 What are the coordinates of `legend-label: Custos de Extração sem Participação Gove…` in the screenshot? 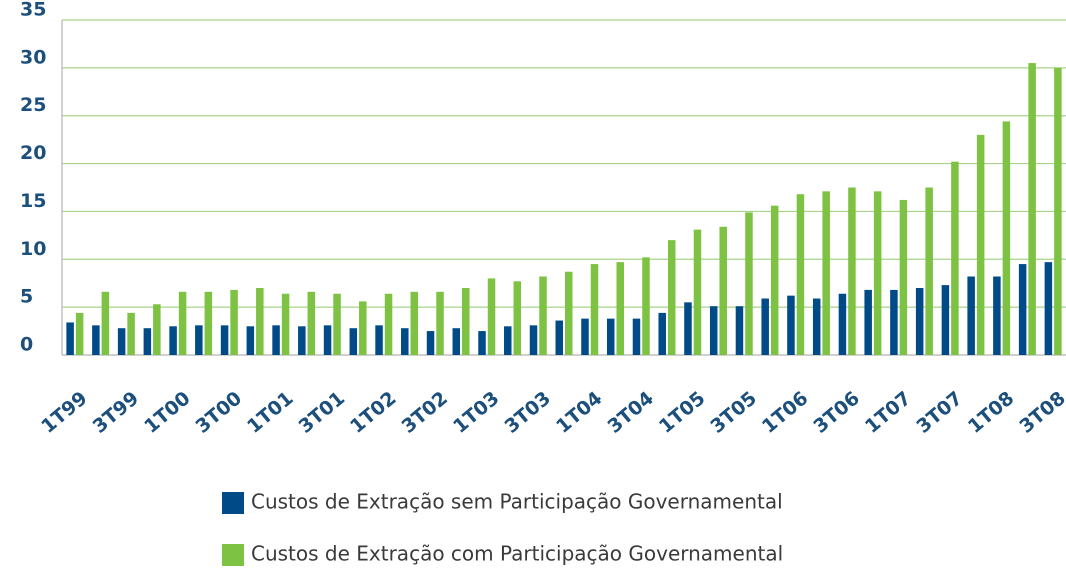 It's located at (517, 502).